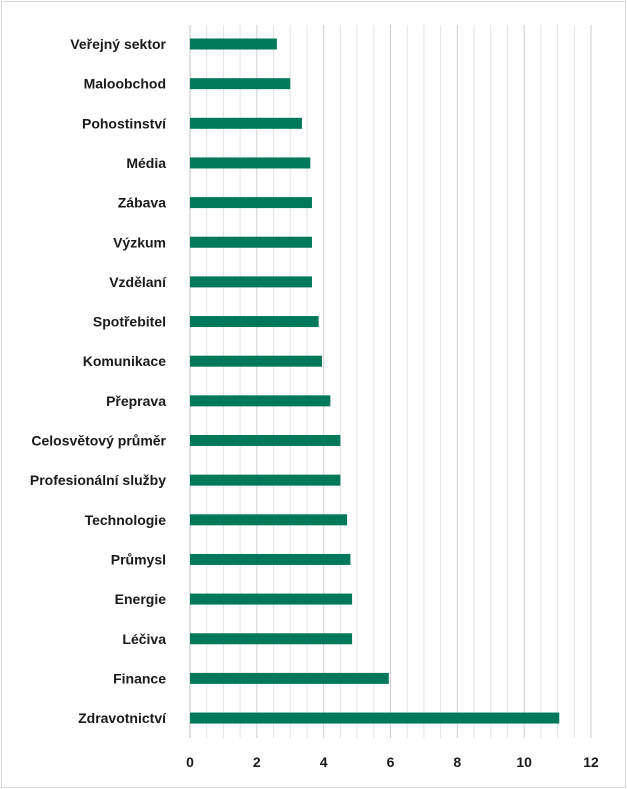 The height and width of the screenshot is (789, 627). Describe the element at coordinates (457, 762) in the screenshot. I see `x-tick-label: 8` at that location.